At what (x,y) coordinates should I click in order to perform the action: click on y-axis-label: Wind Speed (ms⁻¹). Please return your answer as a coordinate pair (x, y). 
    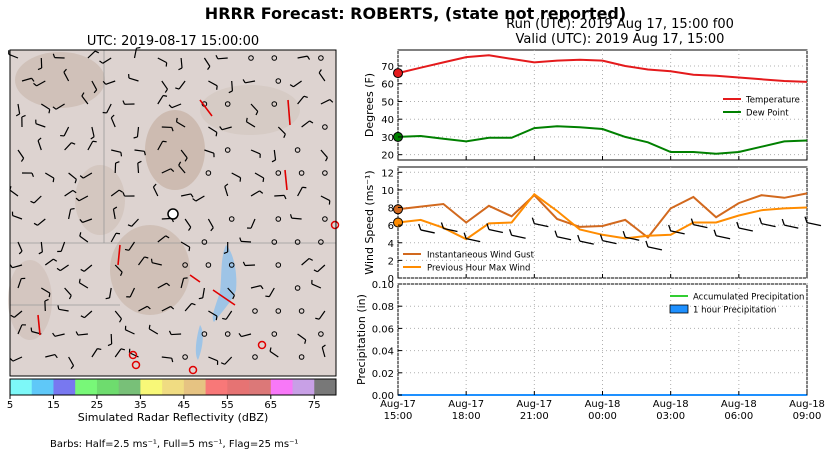
    Looking at the image, I should click on (369, 222).